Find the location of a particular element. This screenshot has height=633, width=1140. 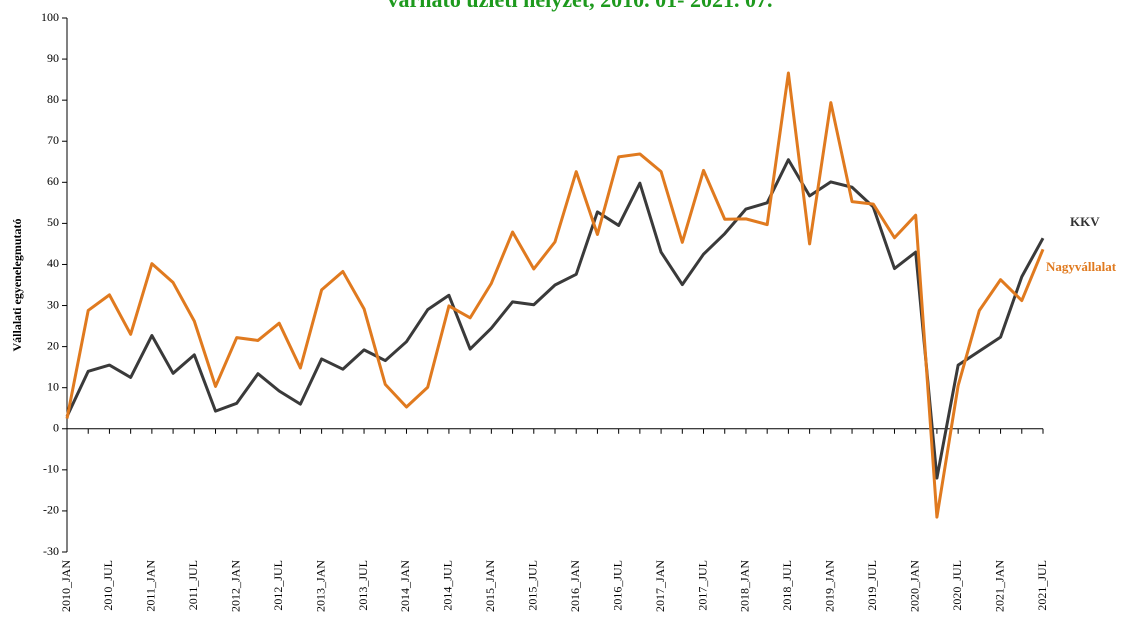

series-label: Nagyvállalat is located at coordinates (1081, 266).